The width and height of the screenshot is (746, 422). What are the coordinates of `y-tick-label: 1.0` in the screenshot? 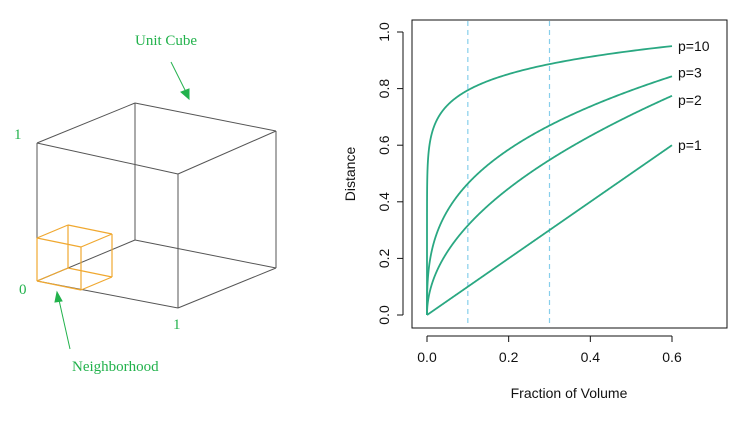 It's located at (384, 32).